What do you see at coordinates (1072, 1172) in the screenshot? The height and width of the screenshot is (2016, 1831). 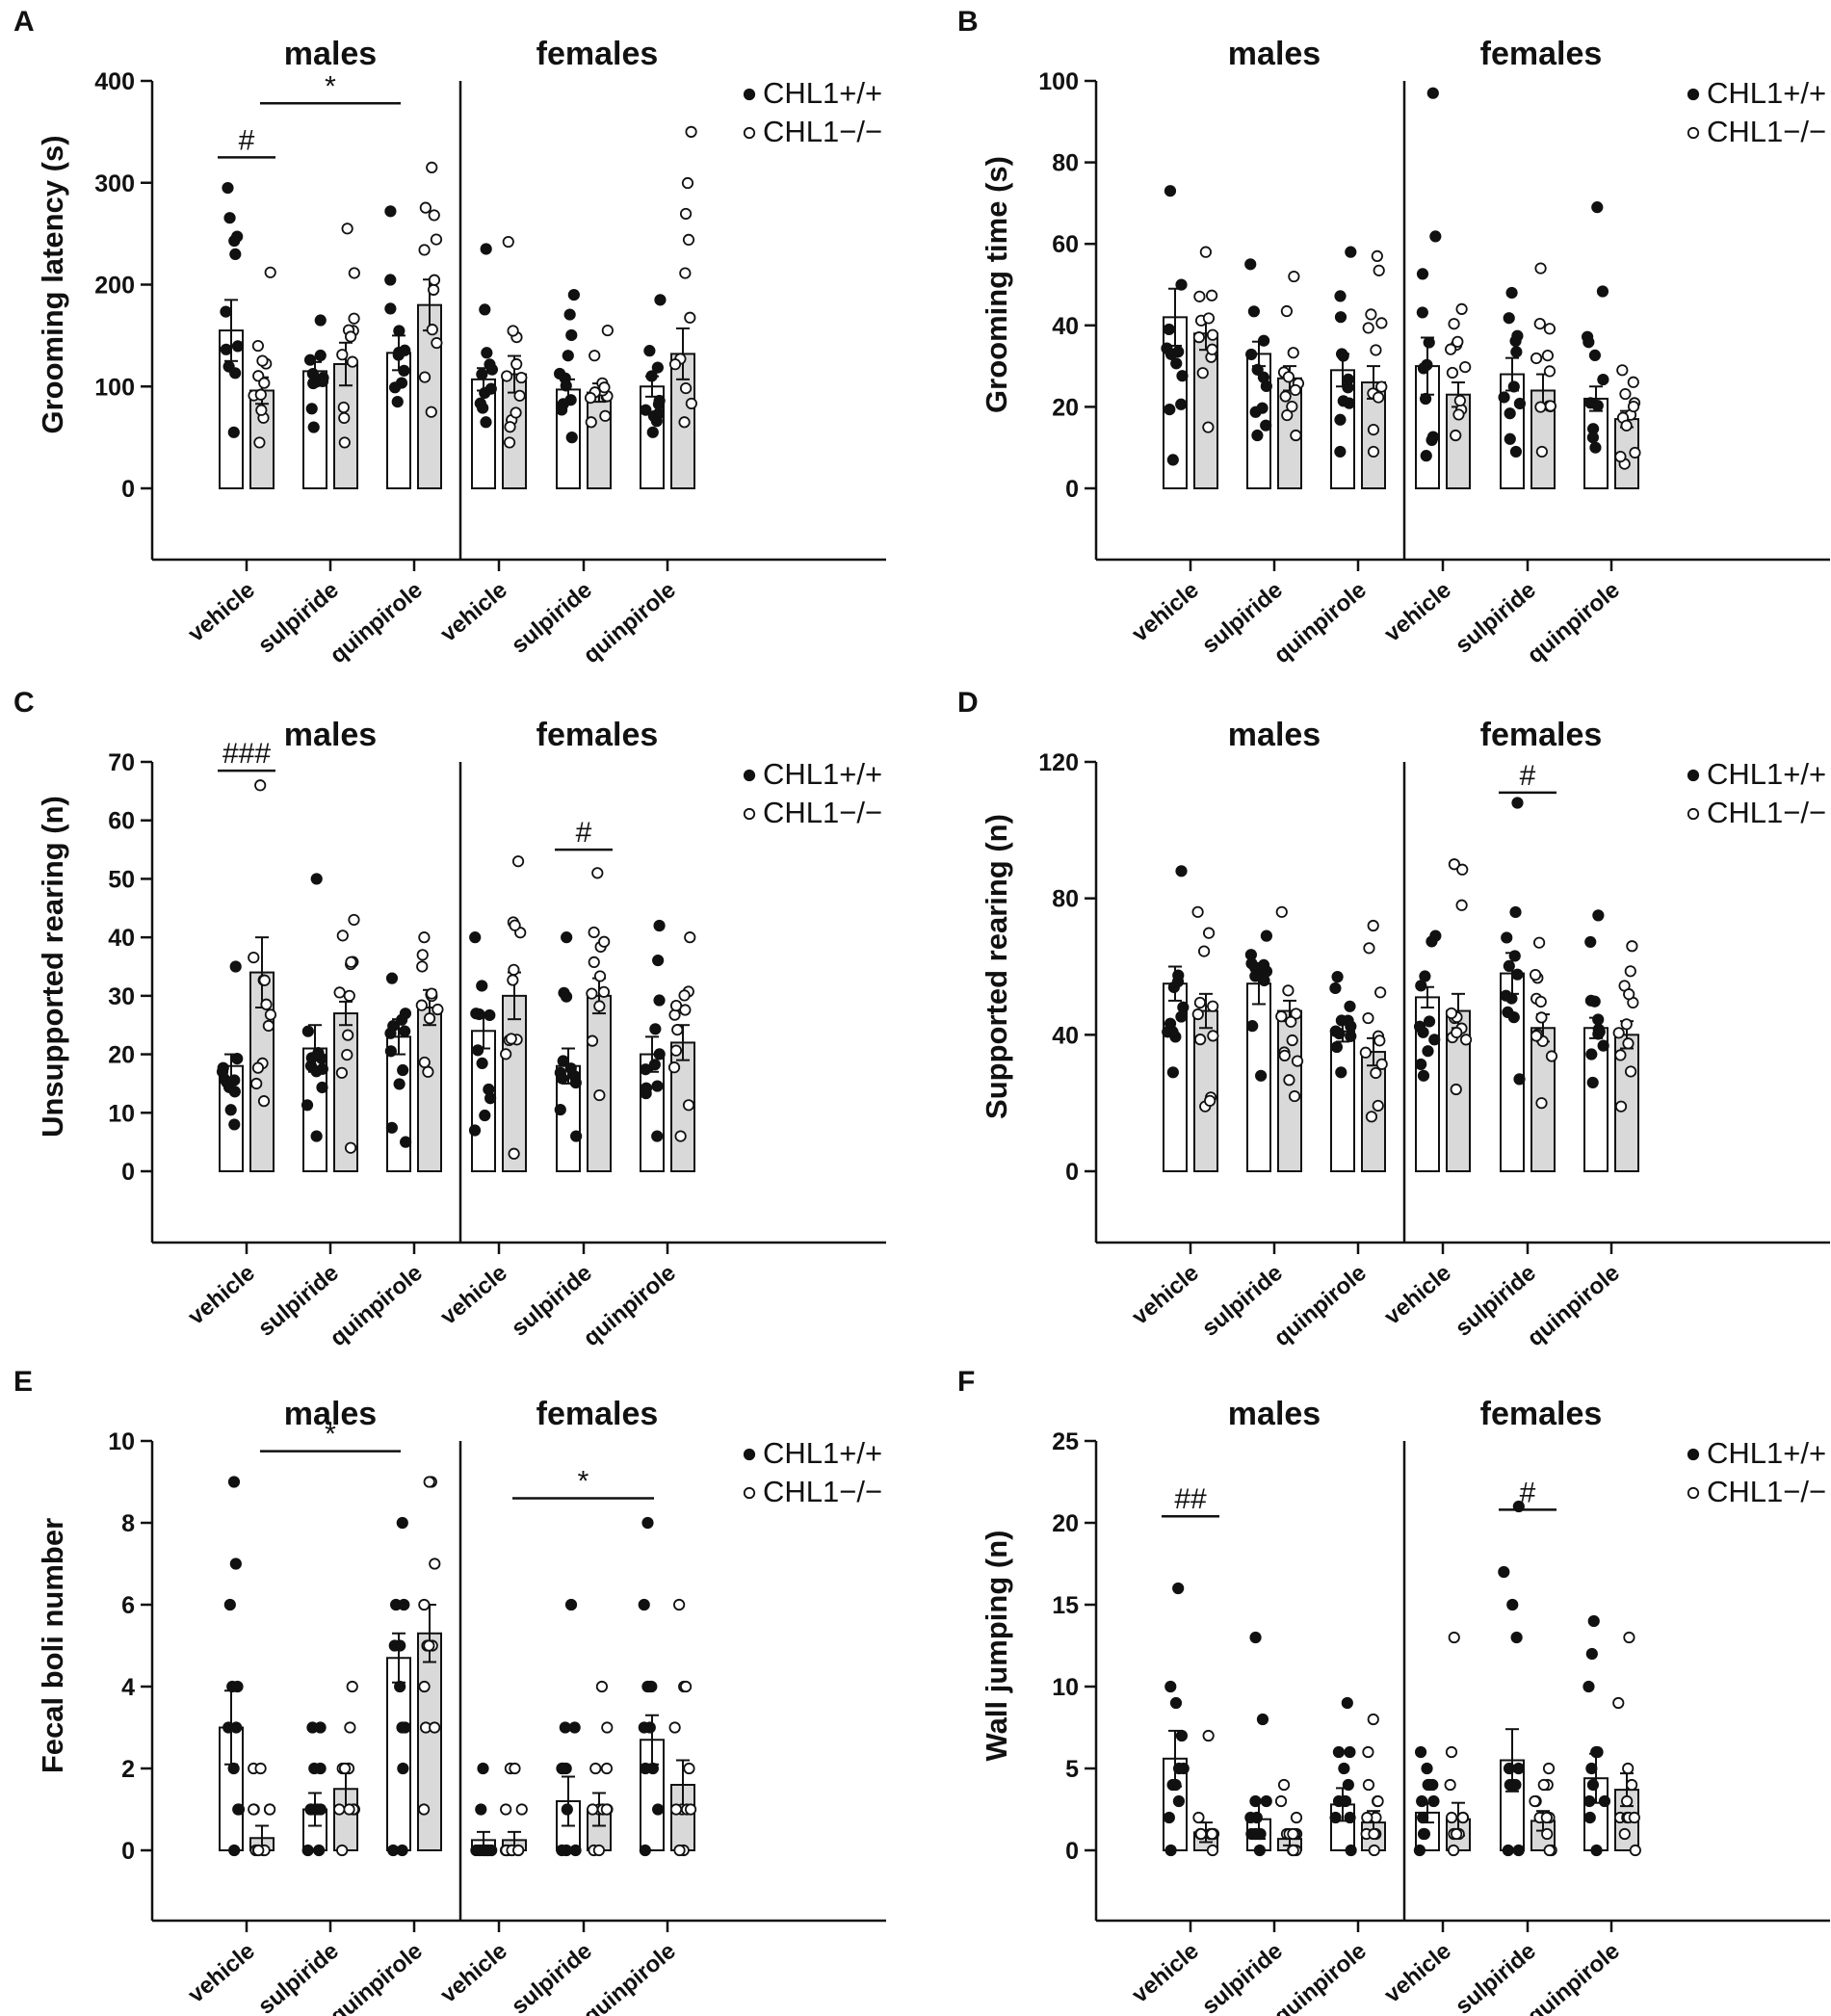 I see `y-tick-label: 0` at bounding box center [1072, 1172].